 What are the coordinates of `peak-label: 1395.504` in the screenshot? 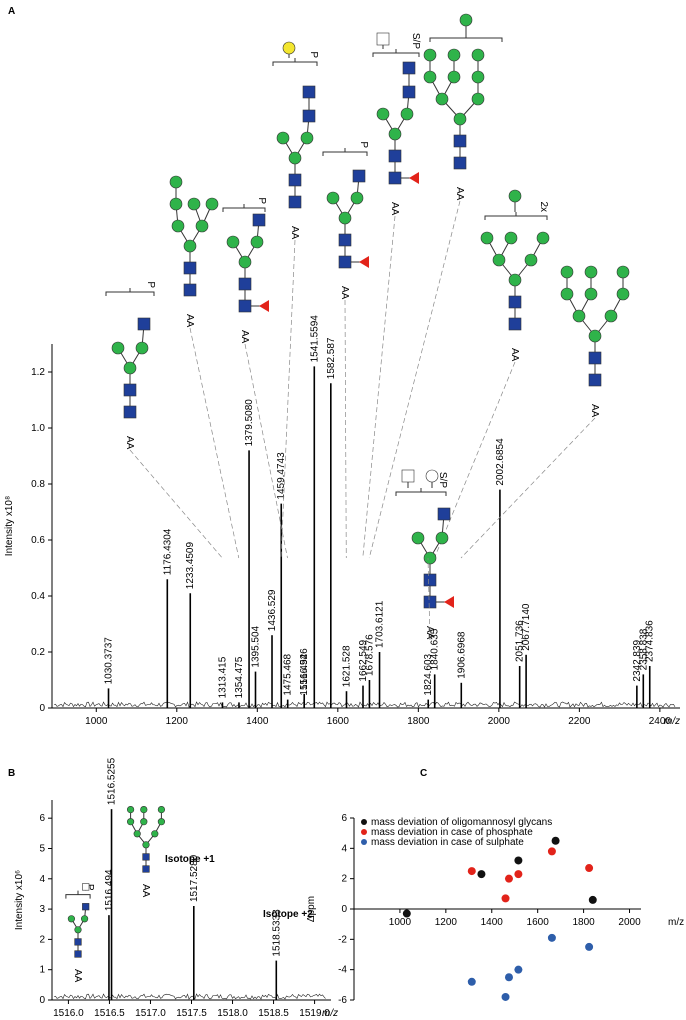 It's located at (255, 646).